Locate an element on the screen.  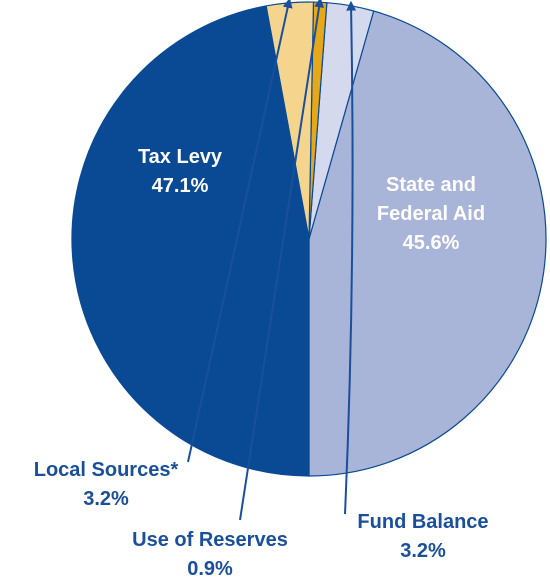
slice-label-use-of-reserves: Use of Reserves is located at coordinates (210, 540).